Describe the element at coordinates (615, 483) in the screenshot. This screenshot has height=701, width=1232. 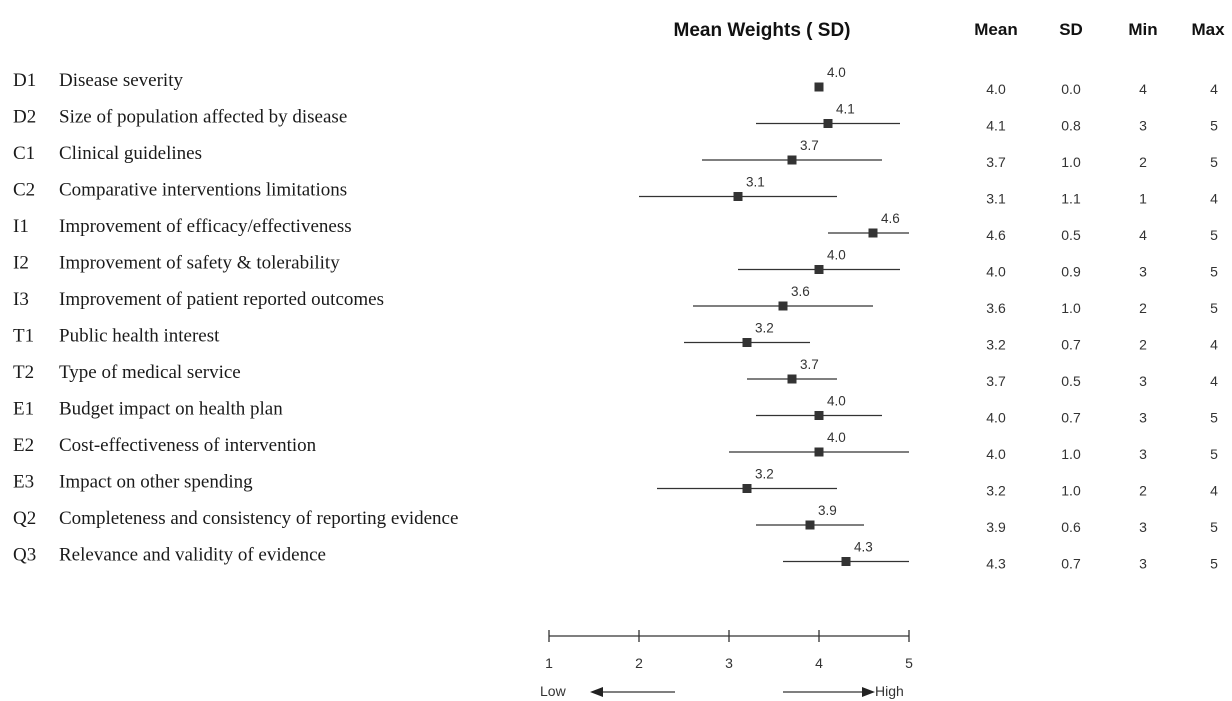
I see `table-row: E3 Impact on other spending 3.2 3.2 1.0 2 4` at that location.